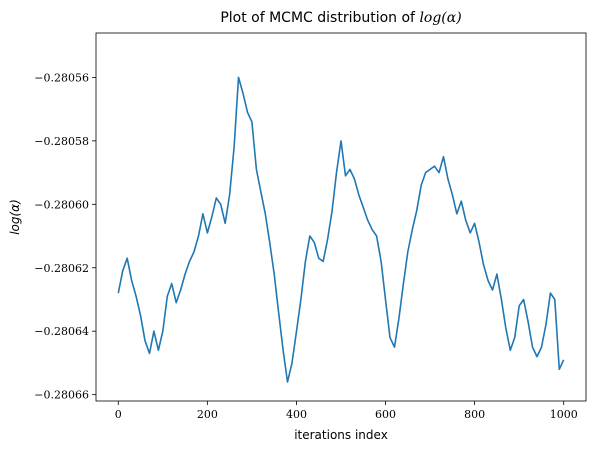  Describe the element at coordinates (440, 18) in the screenshot. I see `chart-title-math: log(α)` at that location.